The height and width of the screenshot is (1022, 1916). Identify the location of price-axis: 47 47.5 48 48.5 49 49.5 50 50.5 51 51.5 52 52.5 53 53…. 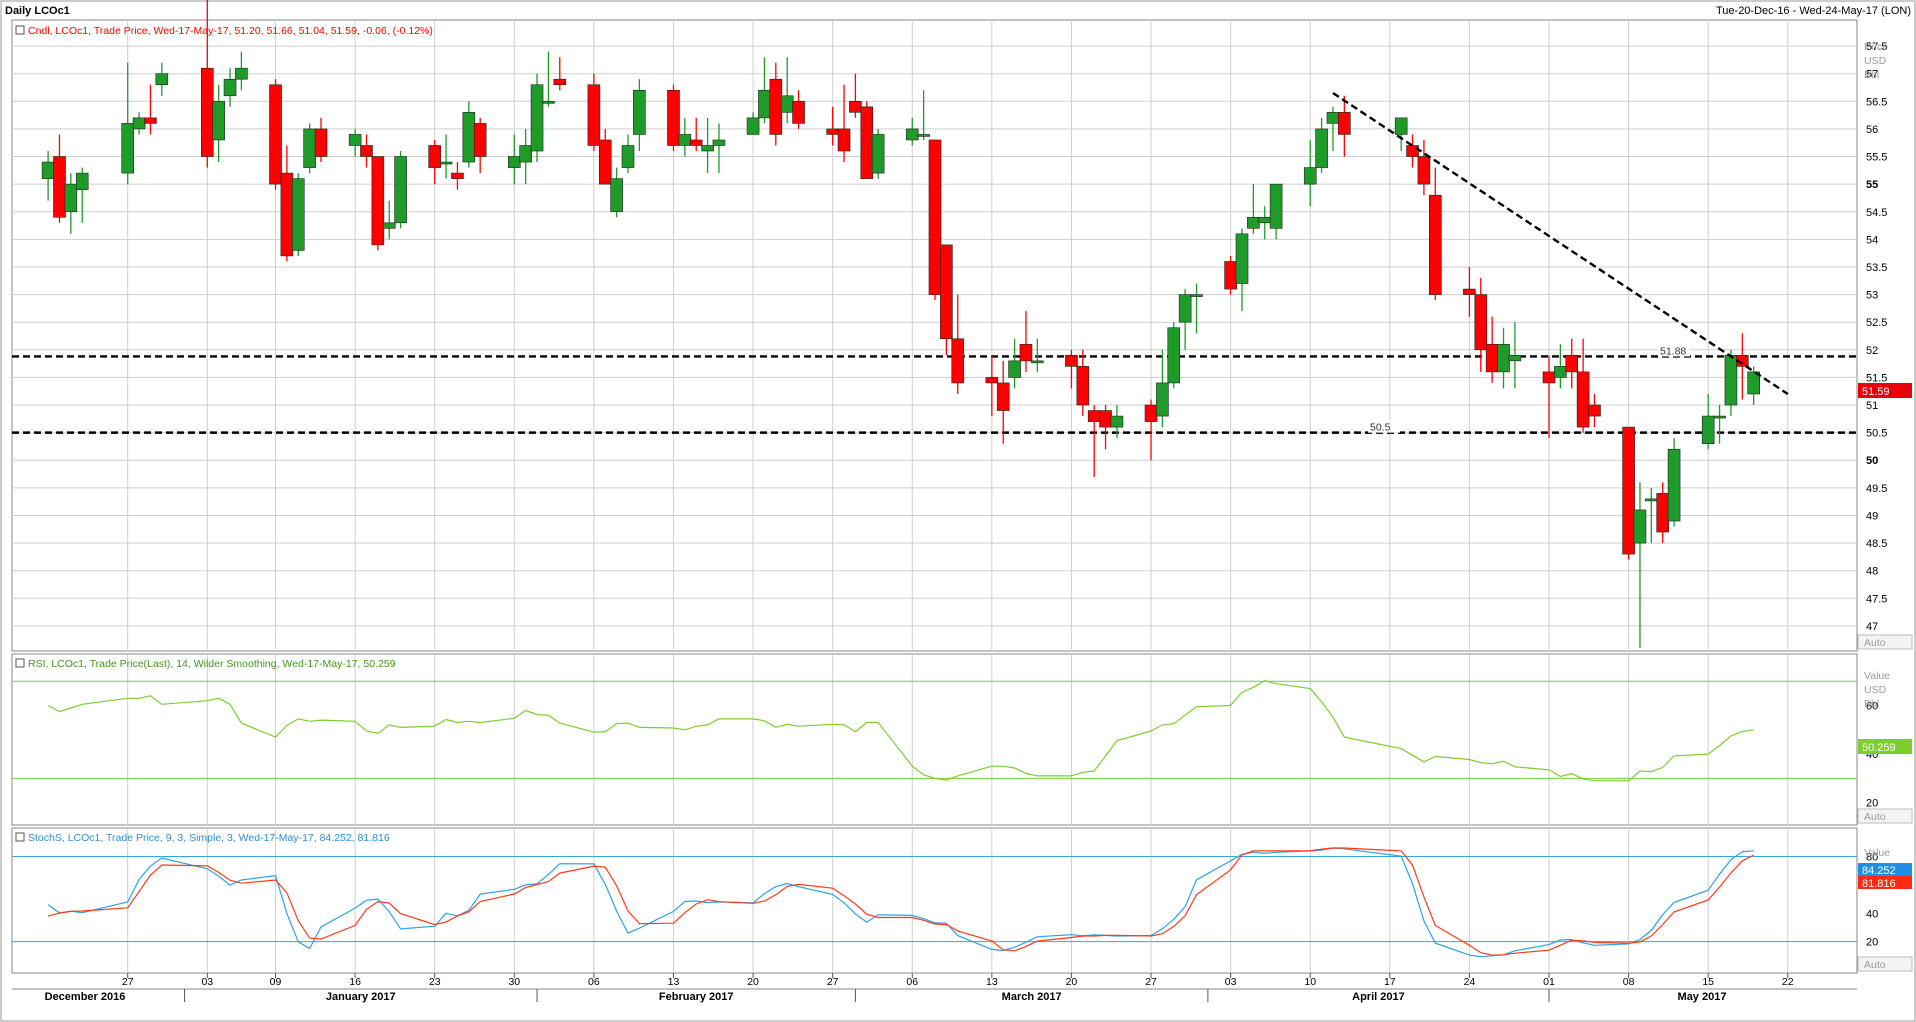
(1876, 337).